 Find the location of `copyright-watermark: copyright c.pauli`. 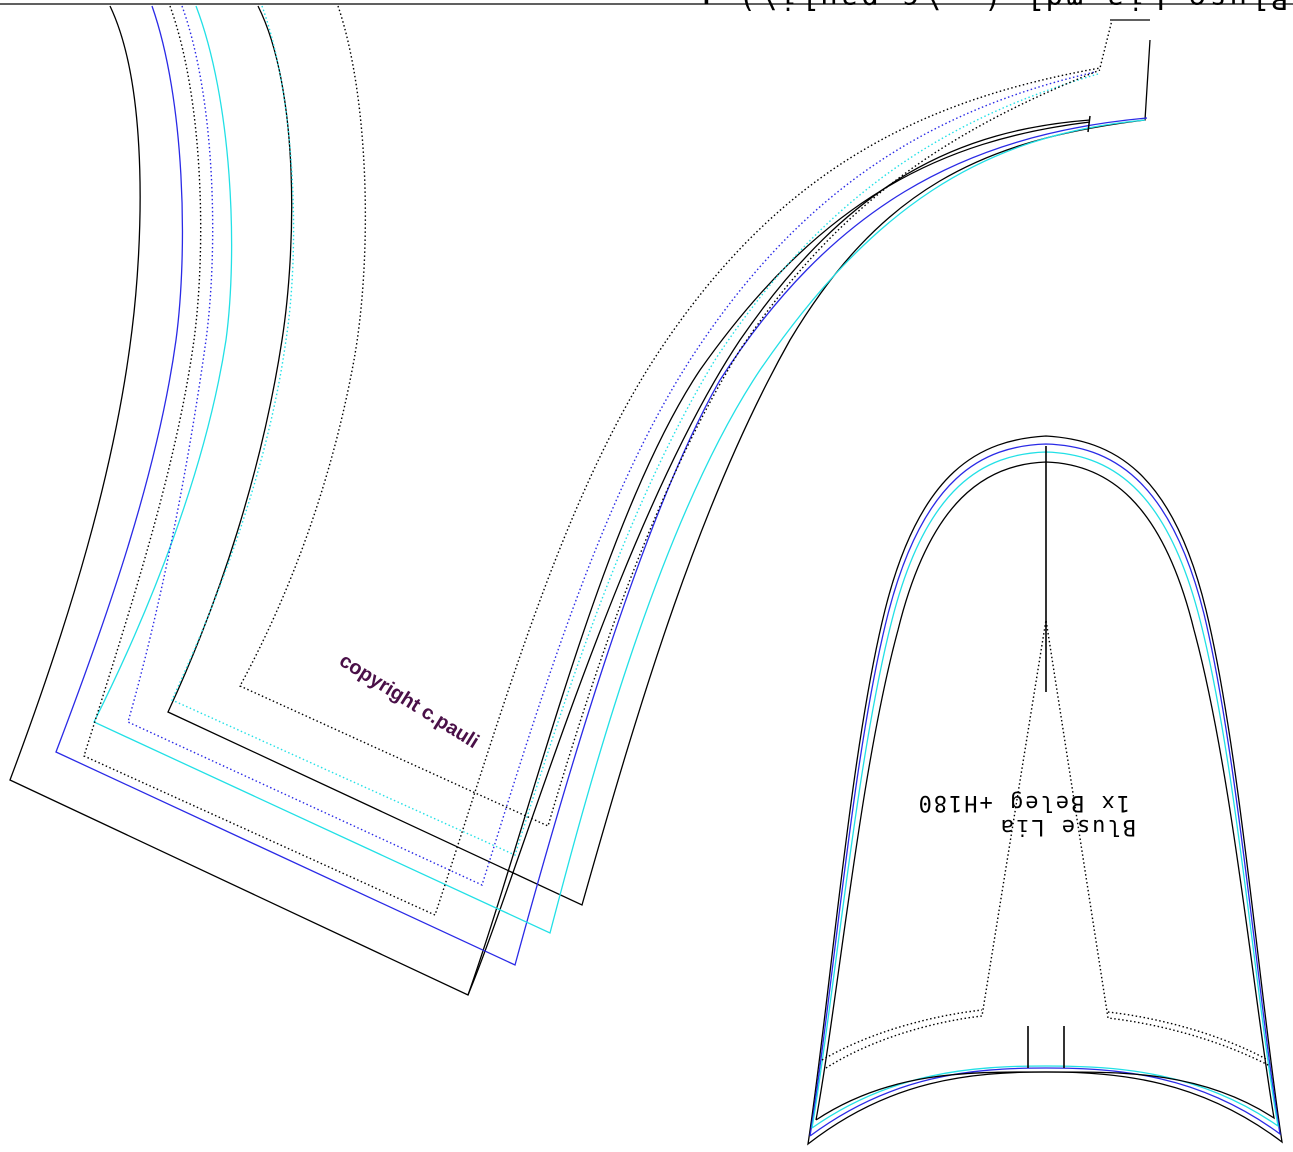

copyright-watermark: copyright c.pauli is located at coordinates (408, 701).